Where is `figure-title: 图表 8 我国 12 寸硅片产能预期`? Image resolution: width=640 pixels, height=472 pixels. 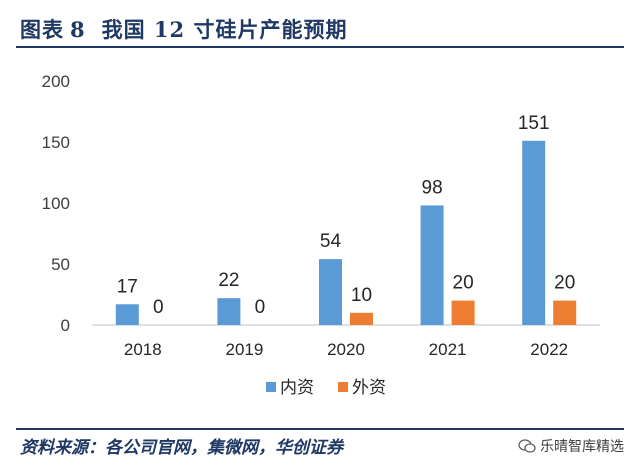
figure-title: 图表 8 我国 12 寸硅片产能预期 is located at coordinates (183, 29).